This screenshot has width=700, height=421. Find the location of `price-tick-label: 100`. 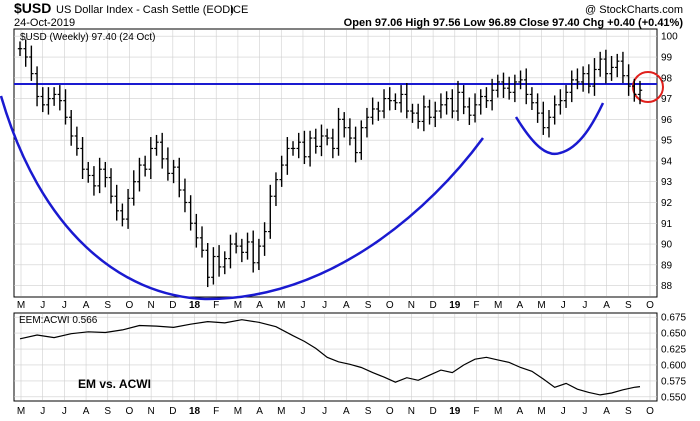

price-tick-label: 100 is located at coordinates (669, 37).